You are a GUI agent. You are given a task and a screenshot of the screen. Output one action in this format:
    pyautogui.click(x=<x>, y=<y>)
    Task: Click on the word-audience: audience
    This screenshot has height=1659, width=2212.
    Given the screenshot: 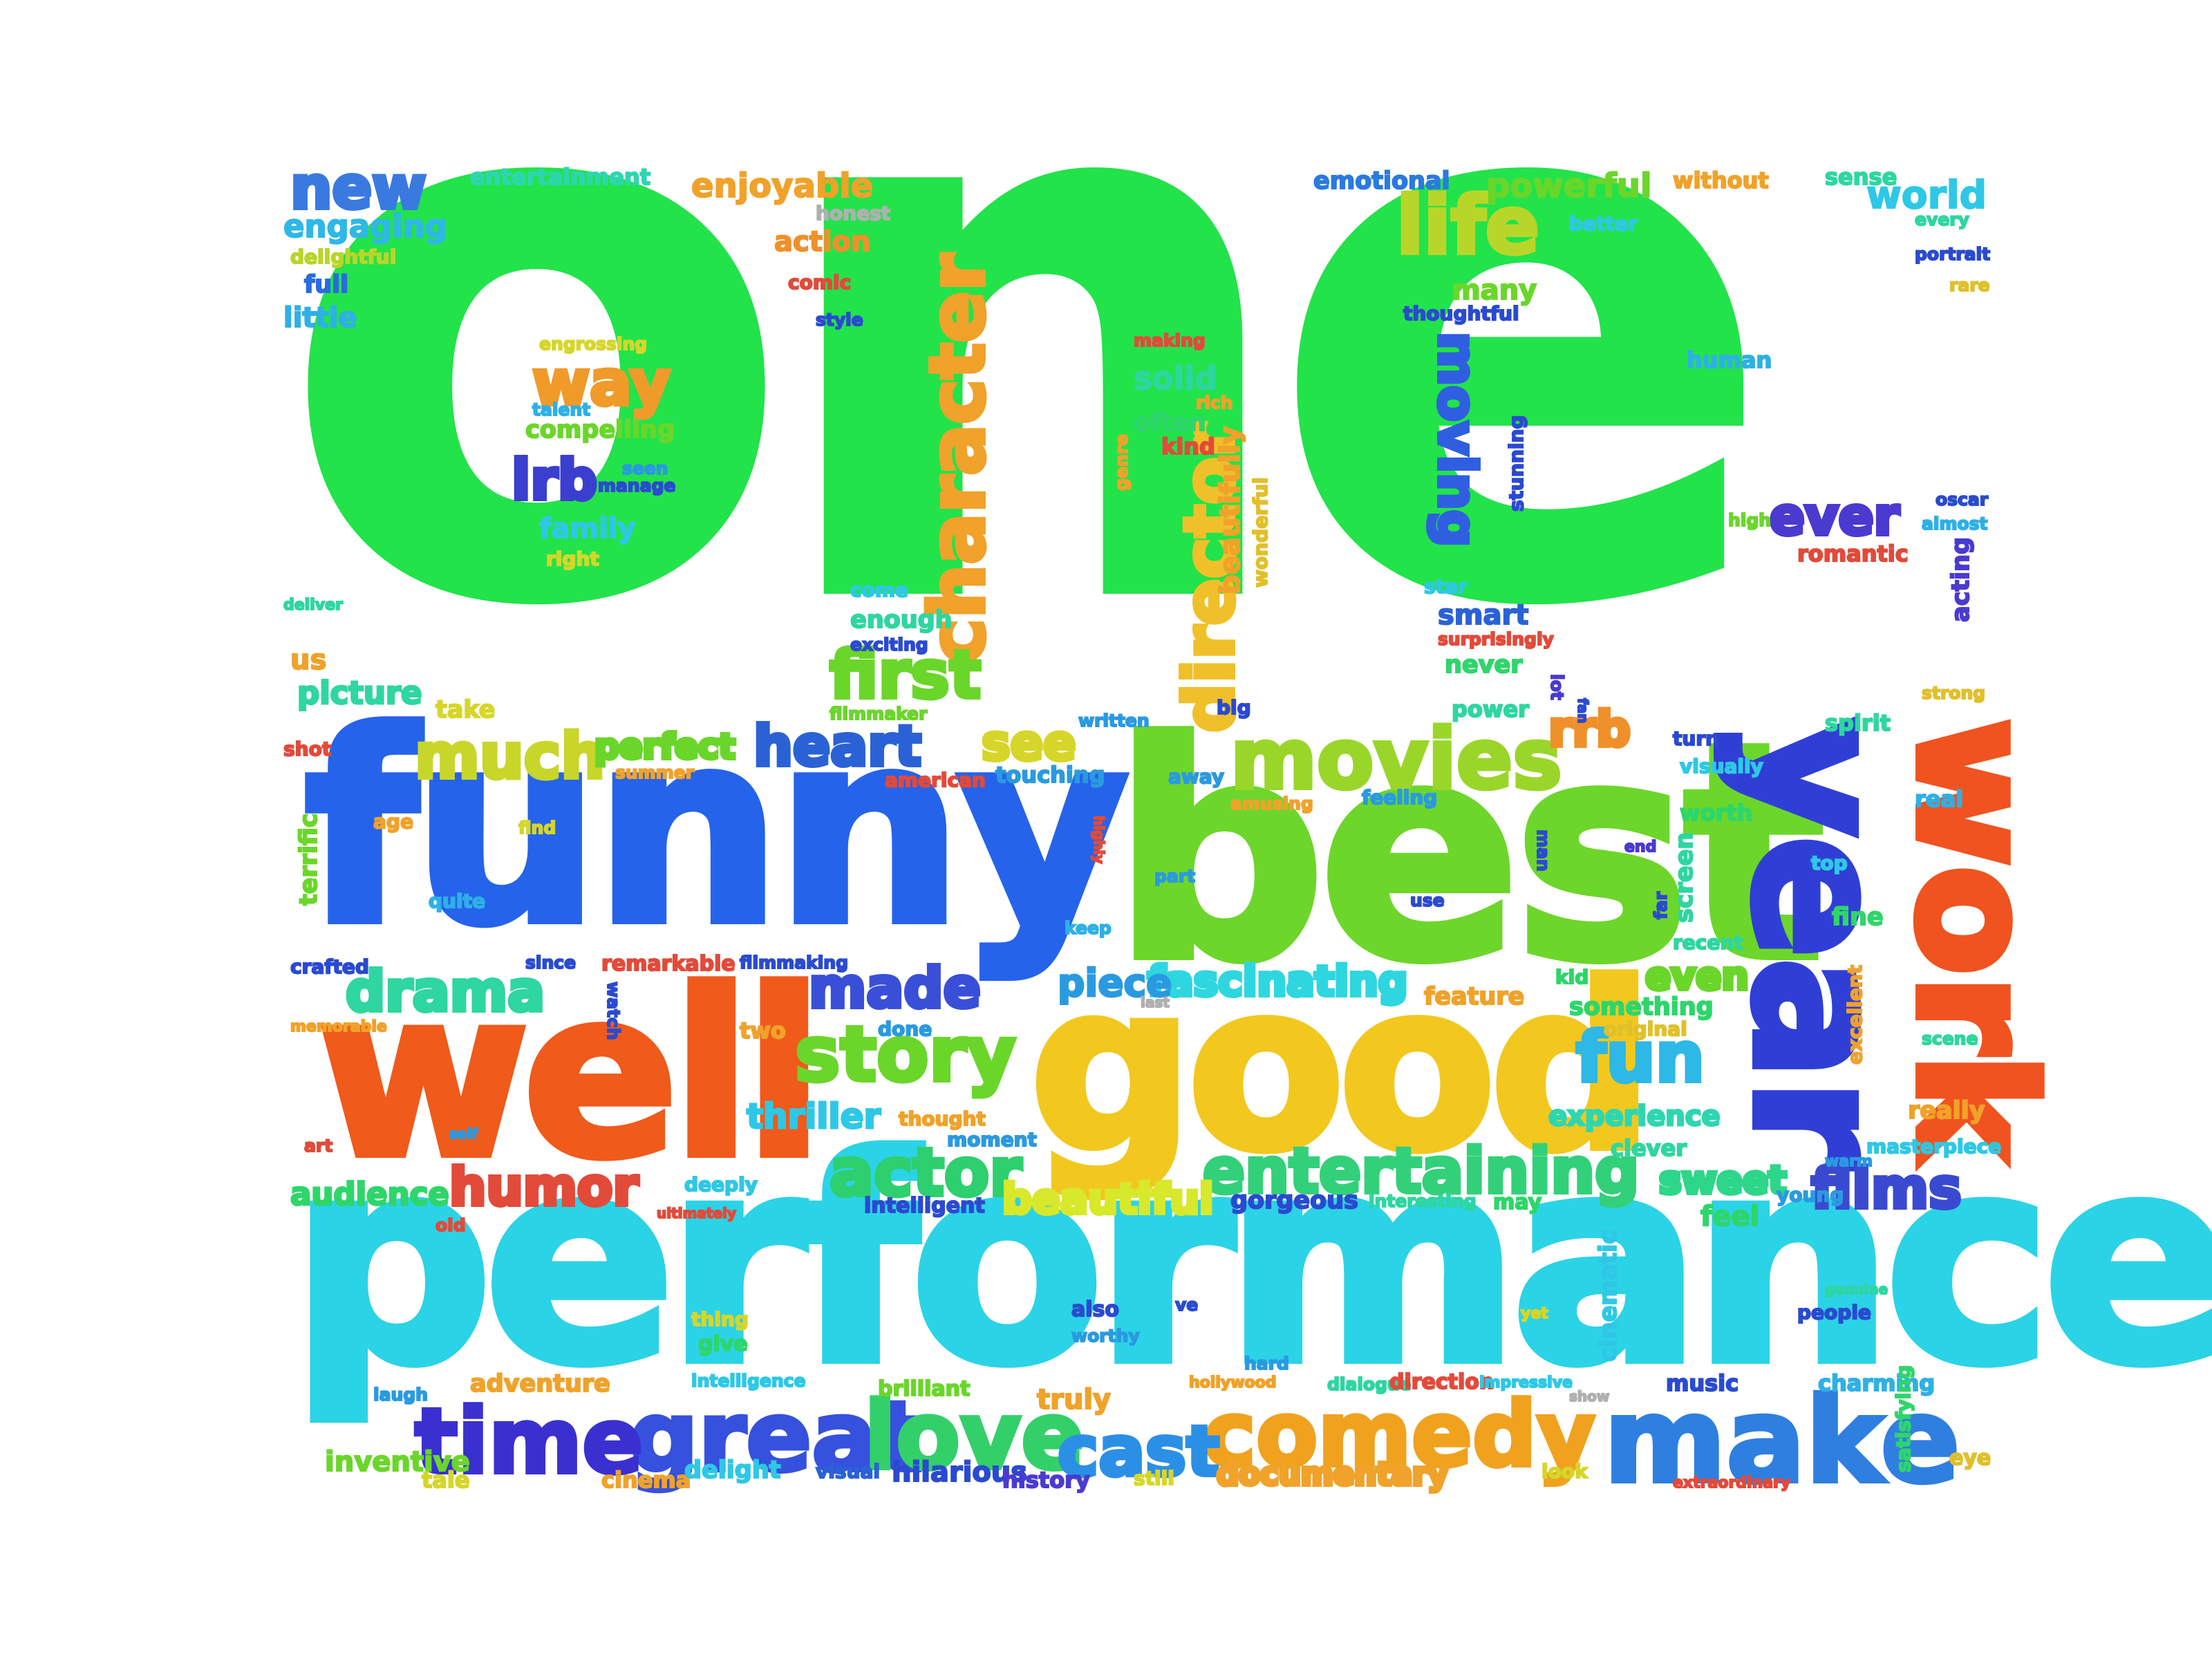 What is the action you would take?
    pyautogui.click(x=371, y=1194)
    